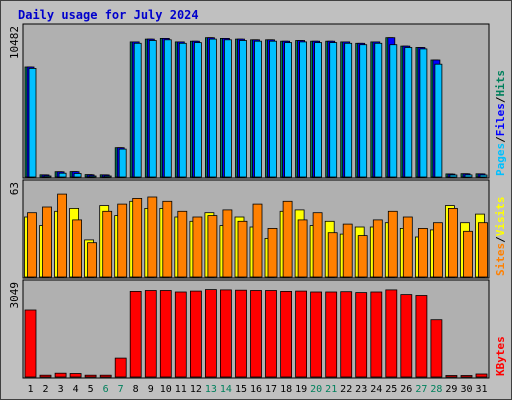  Describe the element at coordinates (241, 389) in the screenshot. I see `day-label-15: 15` at that location.